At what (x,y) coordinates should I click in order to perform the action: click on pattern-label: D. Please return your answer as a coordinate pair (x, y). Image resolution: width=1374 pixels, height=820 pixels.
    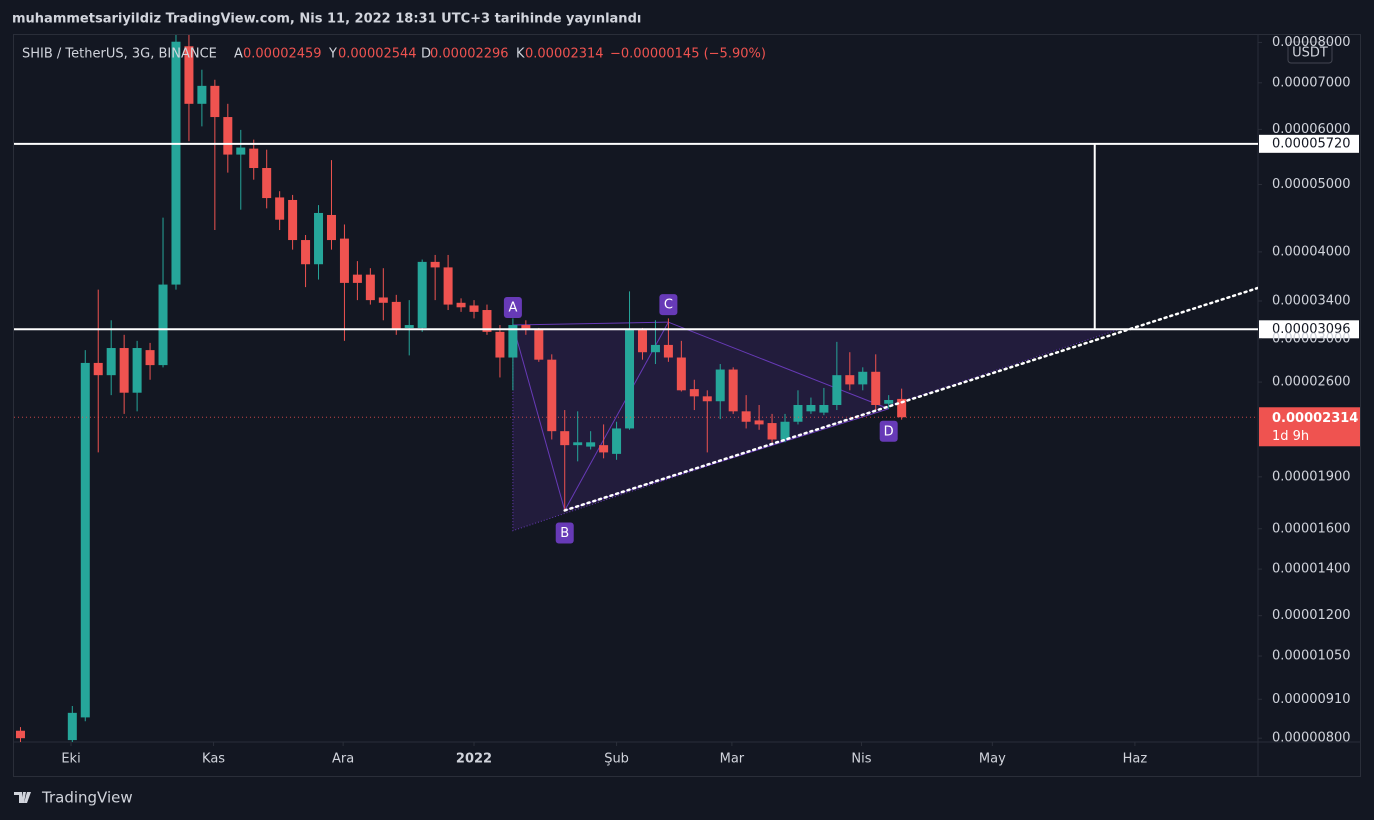
    Looking at the image, I should click on (889, 431).